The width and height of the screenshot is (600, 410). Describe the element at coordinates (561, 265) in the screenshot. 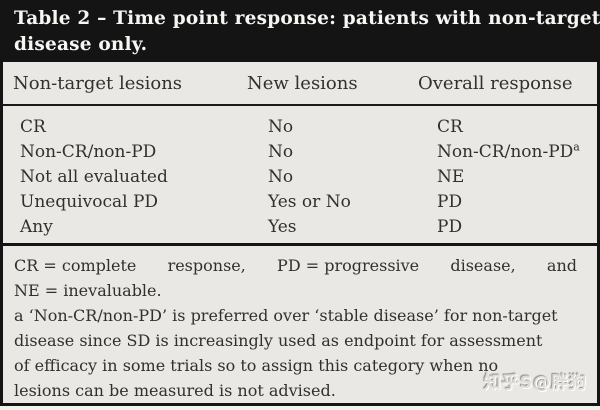

I see `justified-segment: and` at that location.